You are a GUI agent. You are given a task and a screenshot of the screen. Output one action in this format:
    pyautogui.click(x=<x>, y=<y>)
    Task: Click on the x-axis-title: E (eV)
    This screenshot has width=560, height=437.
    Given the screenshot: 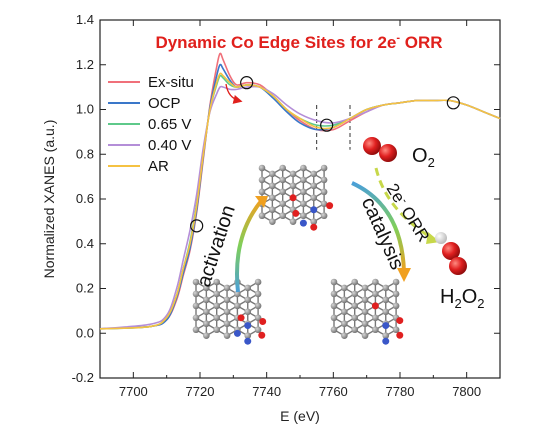 What is the action you would take?
    pyautogui.click(x=300, y=416)
    